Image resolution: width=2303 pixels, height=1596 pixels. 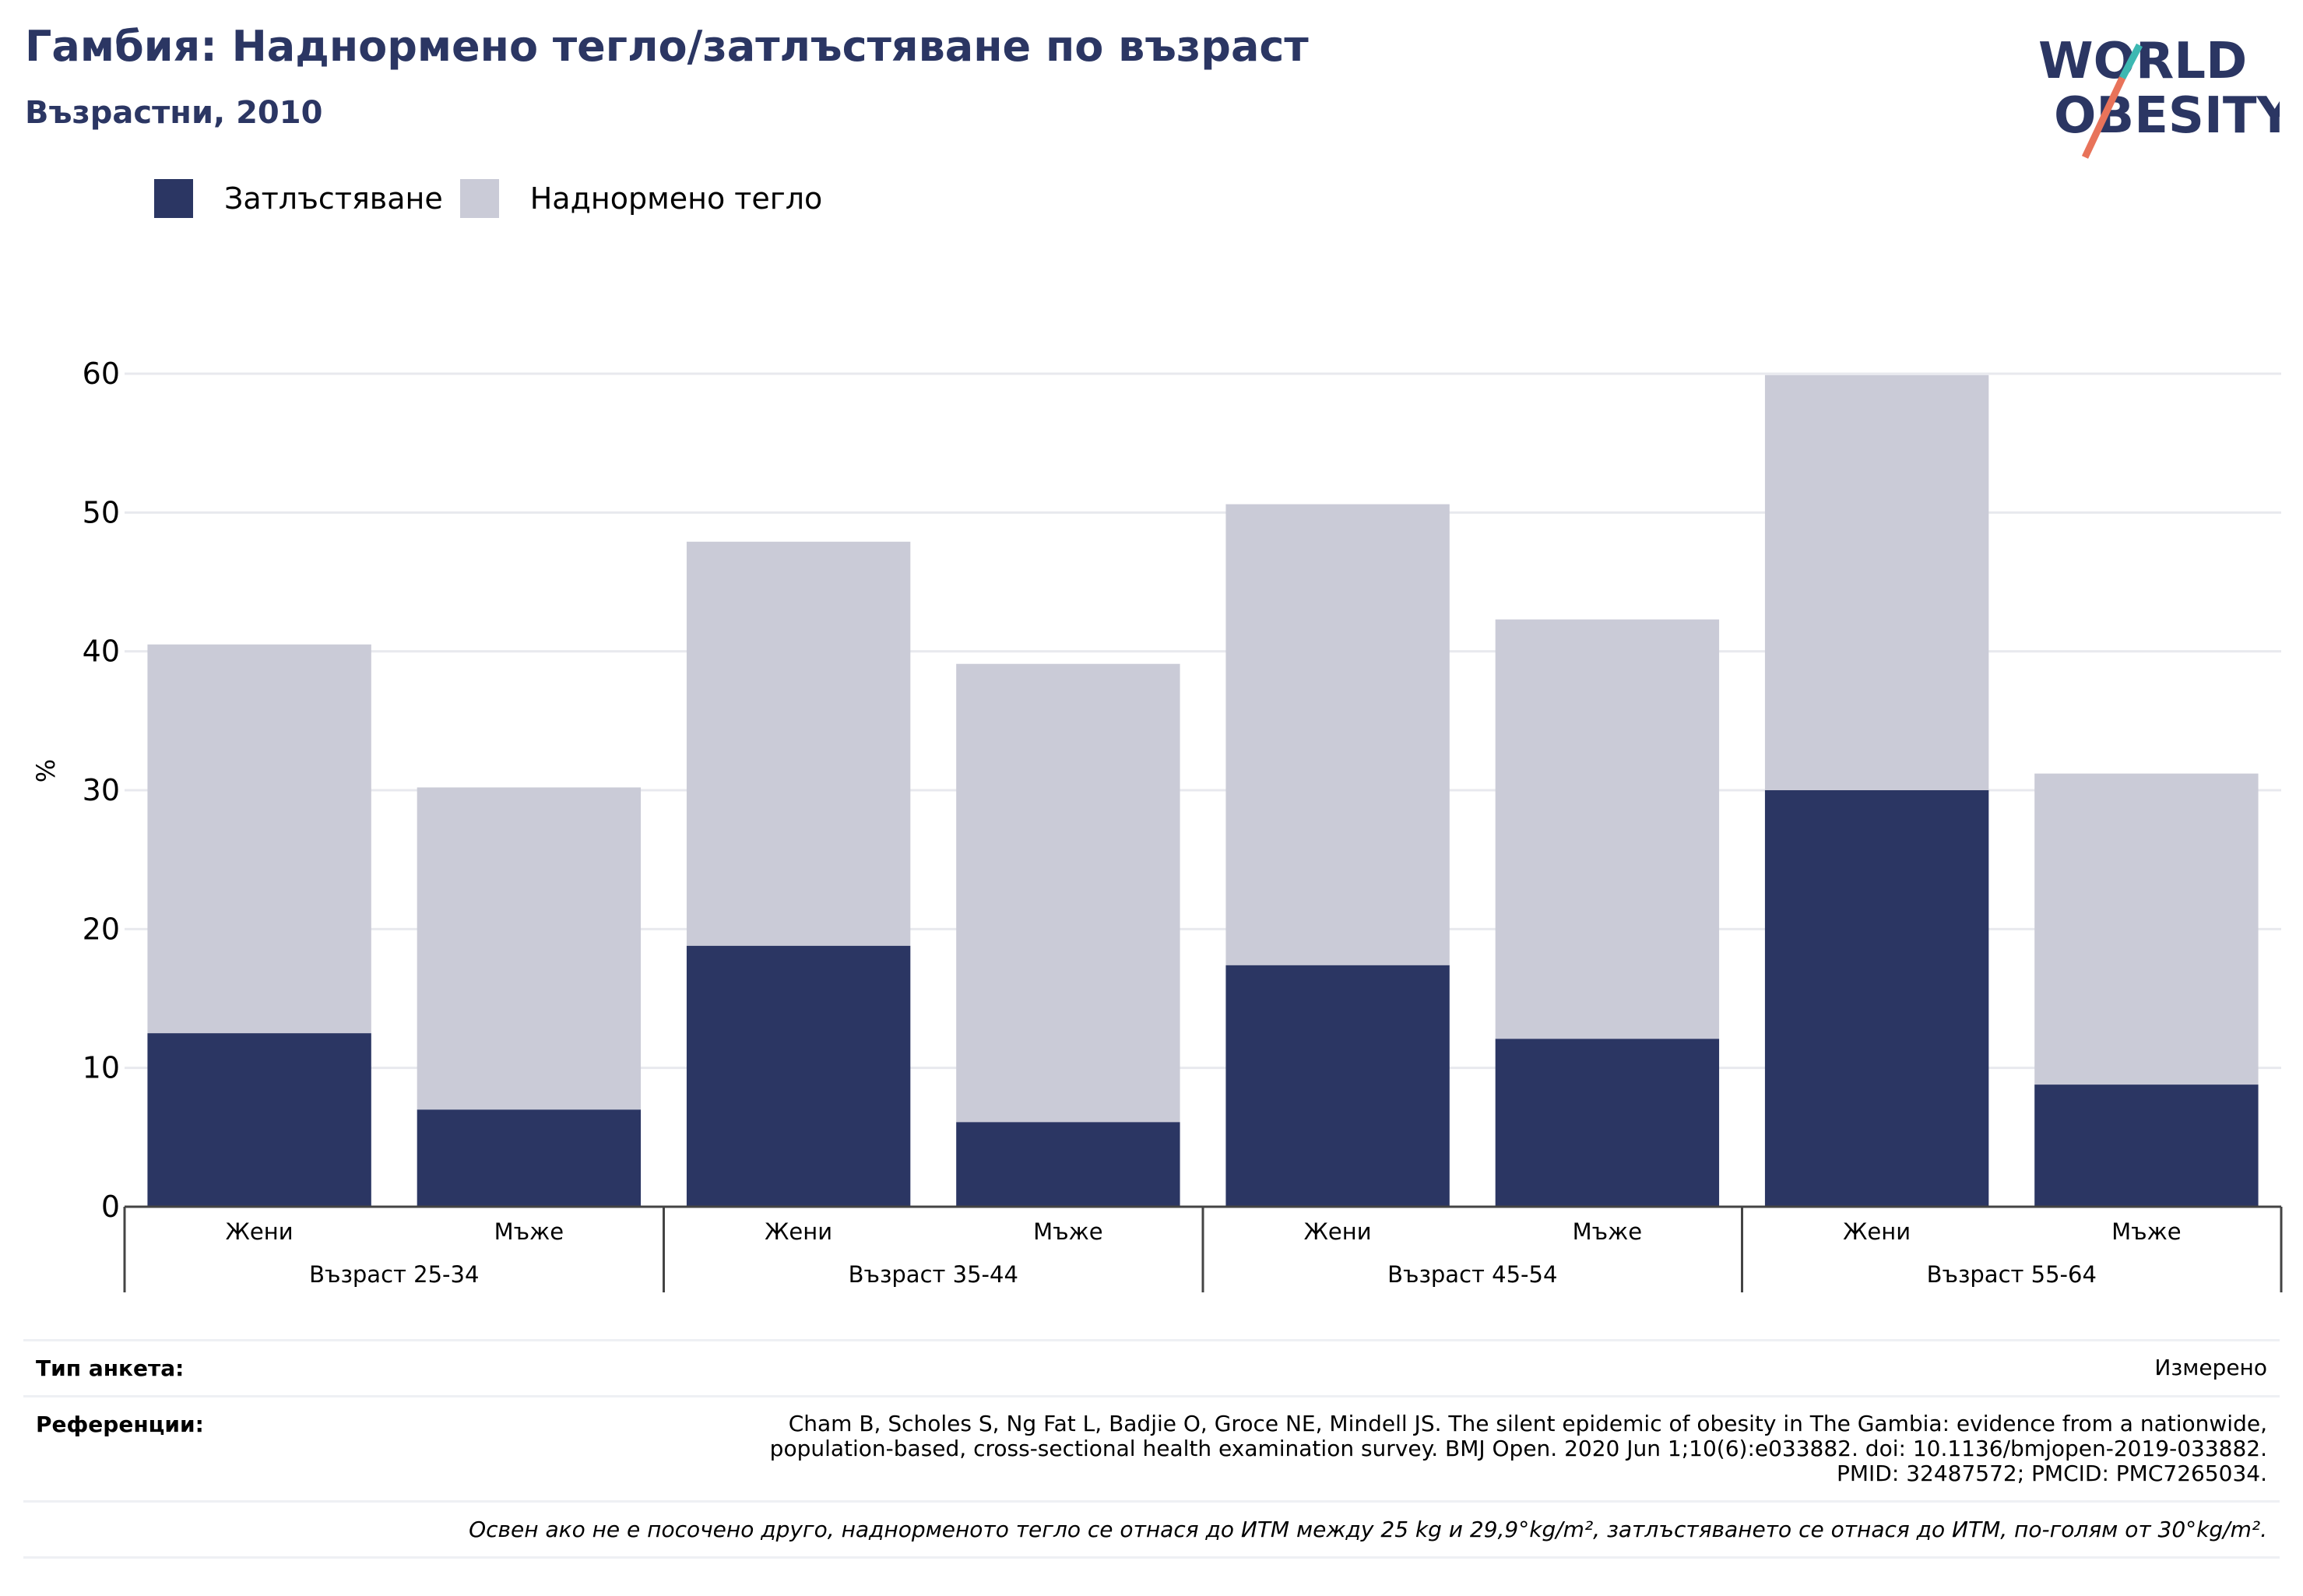 What do you see at coordinates (111, 1368) in the screenshot?
I see `survey-type-label: Тип анкета:` at bounding box center [111, 1368].